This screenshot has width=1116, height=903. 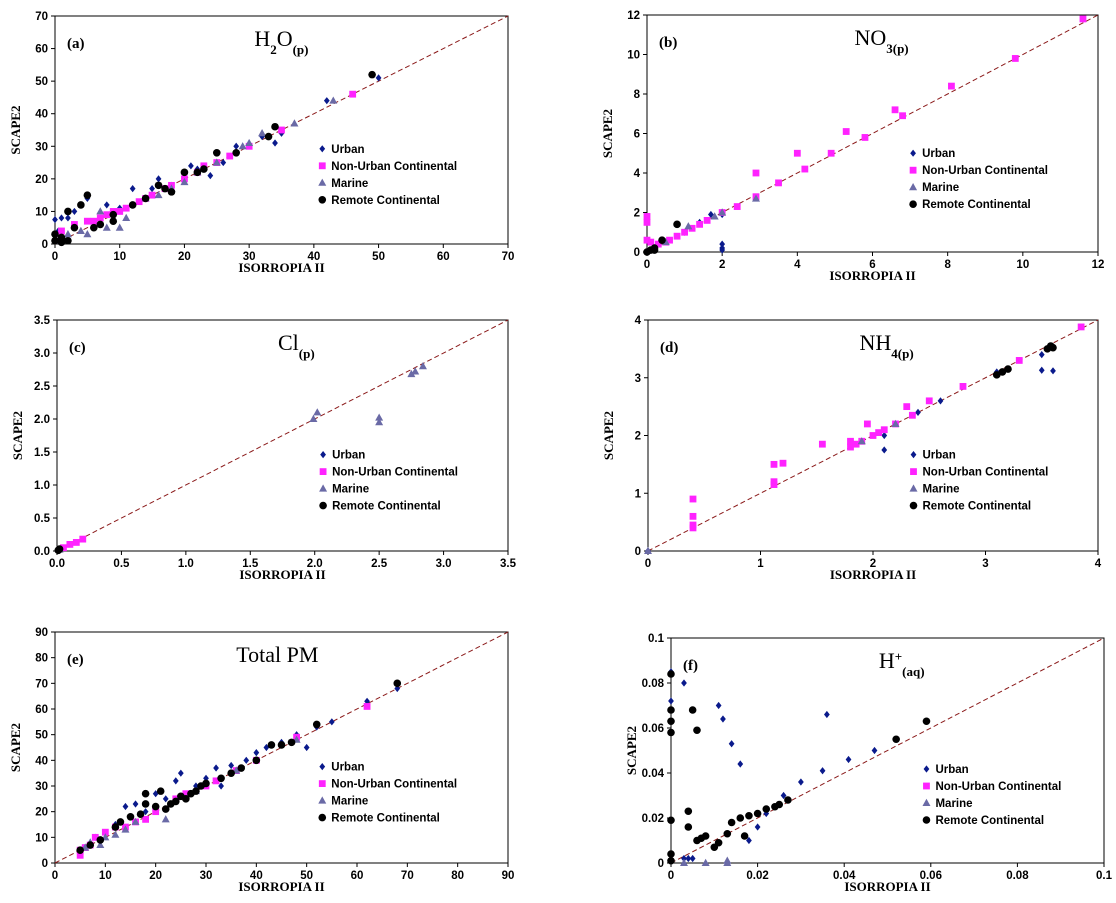 What do you see at coordinates (42, 321) in the screenshot?
I see `y-tick-label: 3.5` at bounding box center [42, 321].